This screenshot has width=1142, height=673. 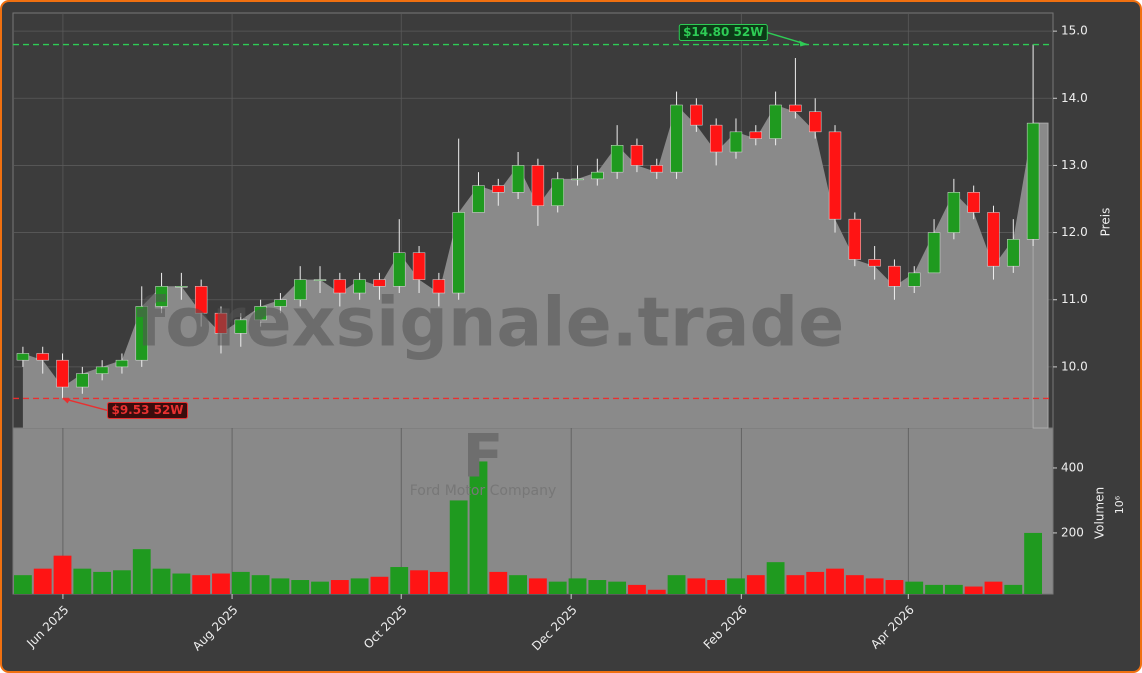 What do you see at coordinates (1074, 232) in the screenshot?
I see `y-tick-label: 12.0` at bounding box center [1074, 232].